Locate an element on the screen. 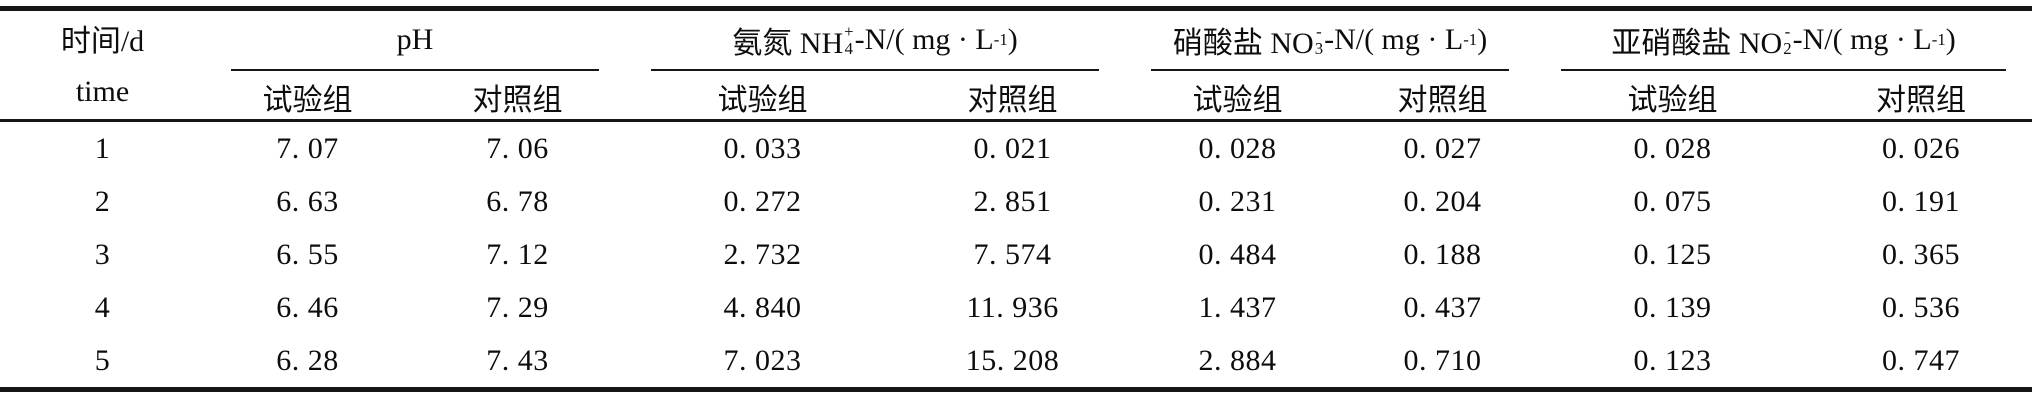 This screenshot has width=2032, height=406. cell-time: 4 is located at coordinates (102, 307).